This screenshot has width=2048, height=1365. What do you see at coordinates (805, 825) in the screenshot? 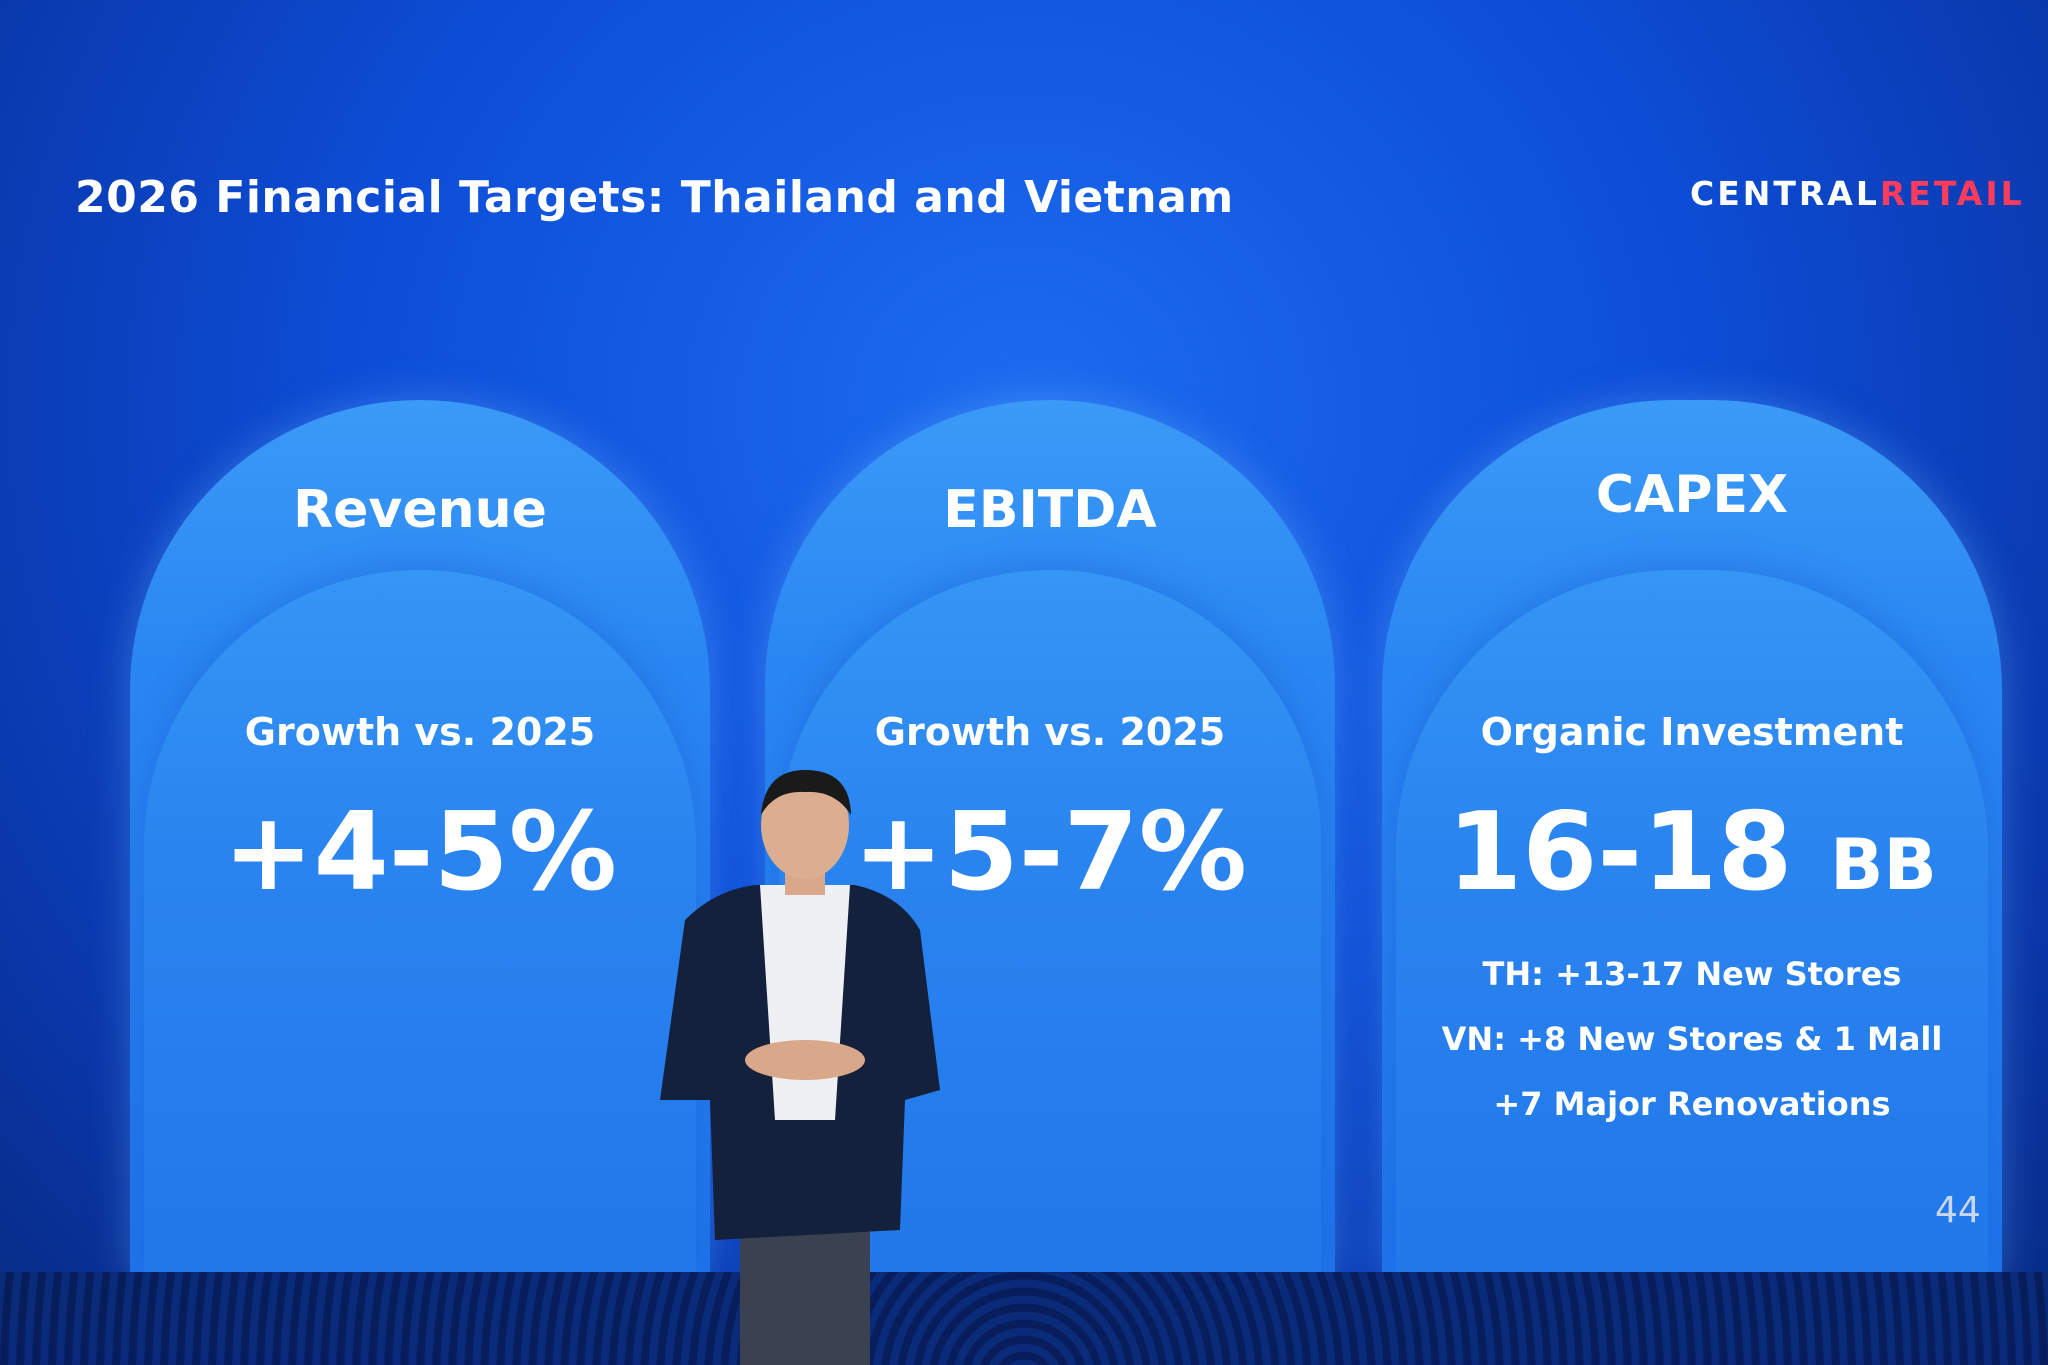
I see `speaker-head` at bounding box center [805, 825].